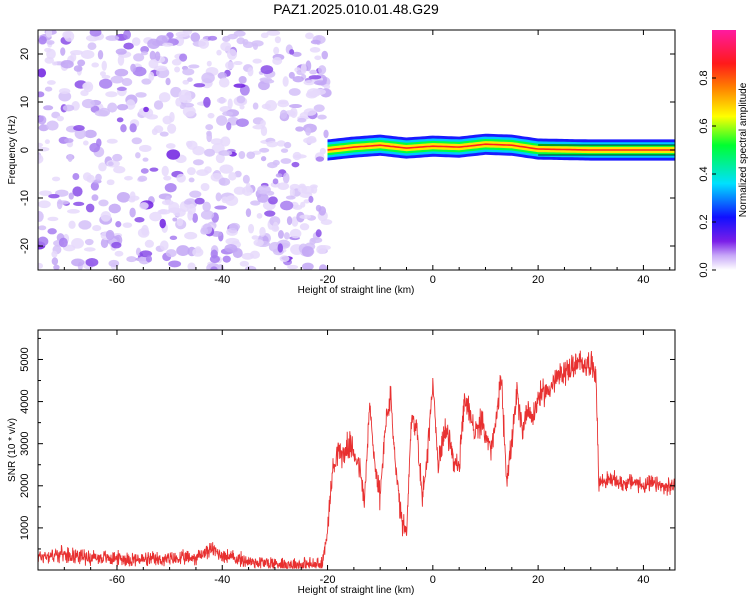 The width and height of the screenshot is (750, 600). I want to click on y-tick-label: 20, so click(25, 54).